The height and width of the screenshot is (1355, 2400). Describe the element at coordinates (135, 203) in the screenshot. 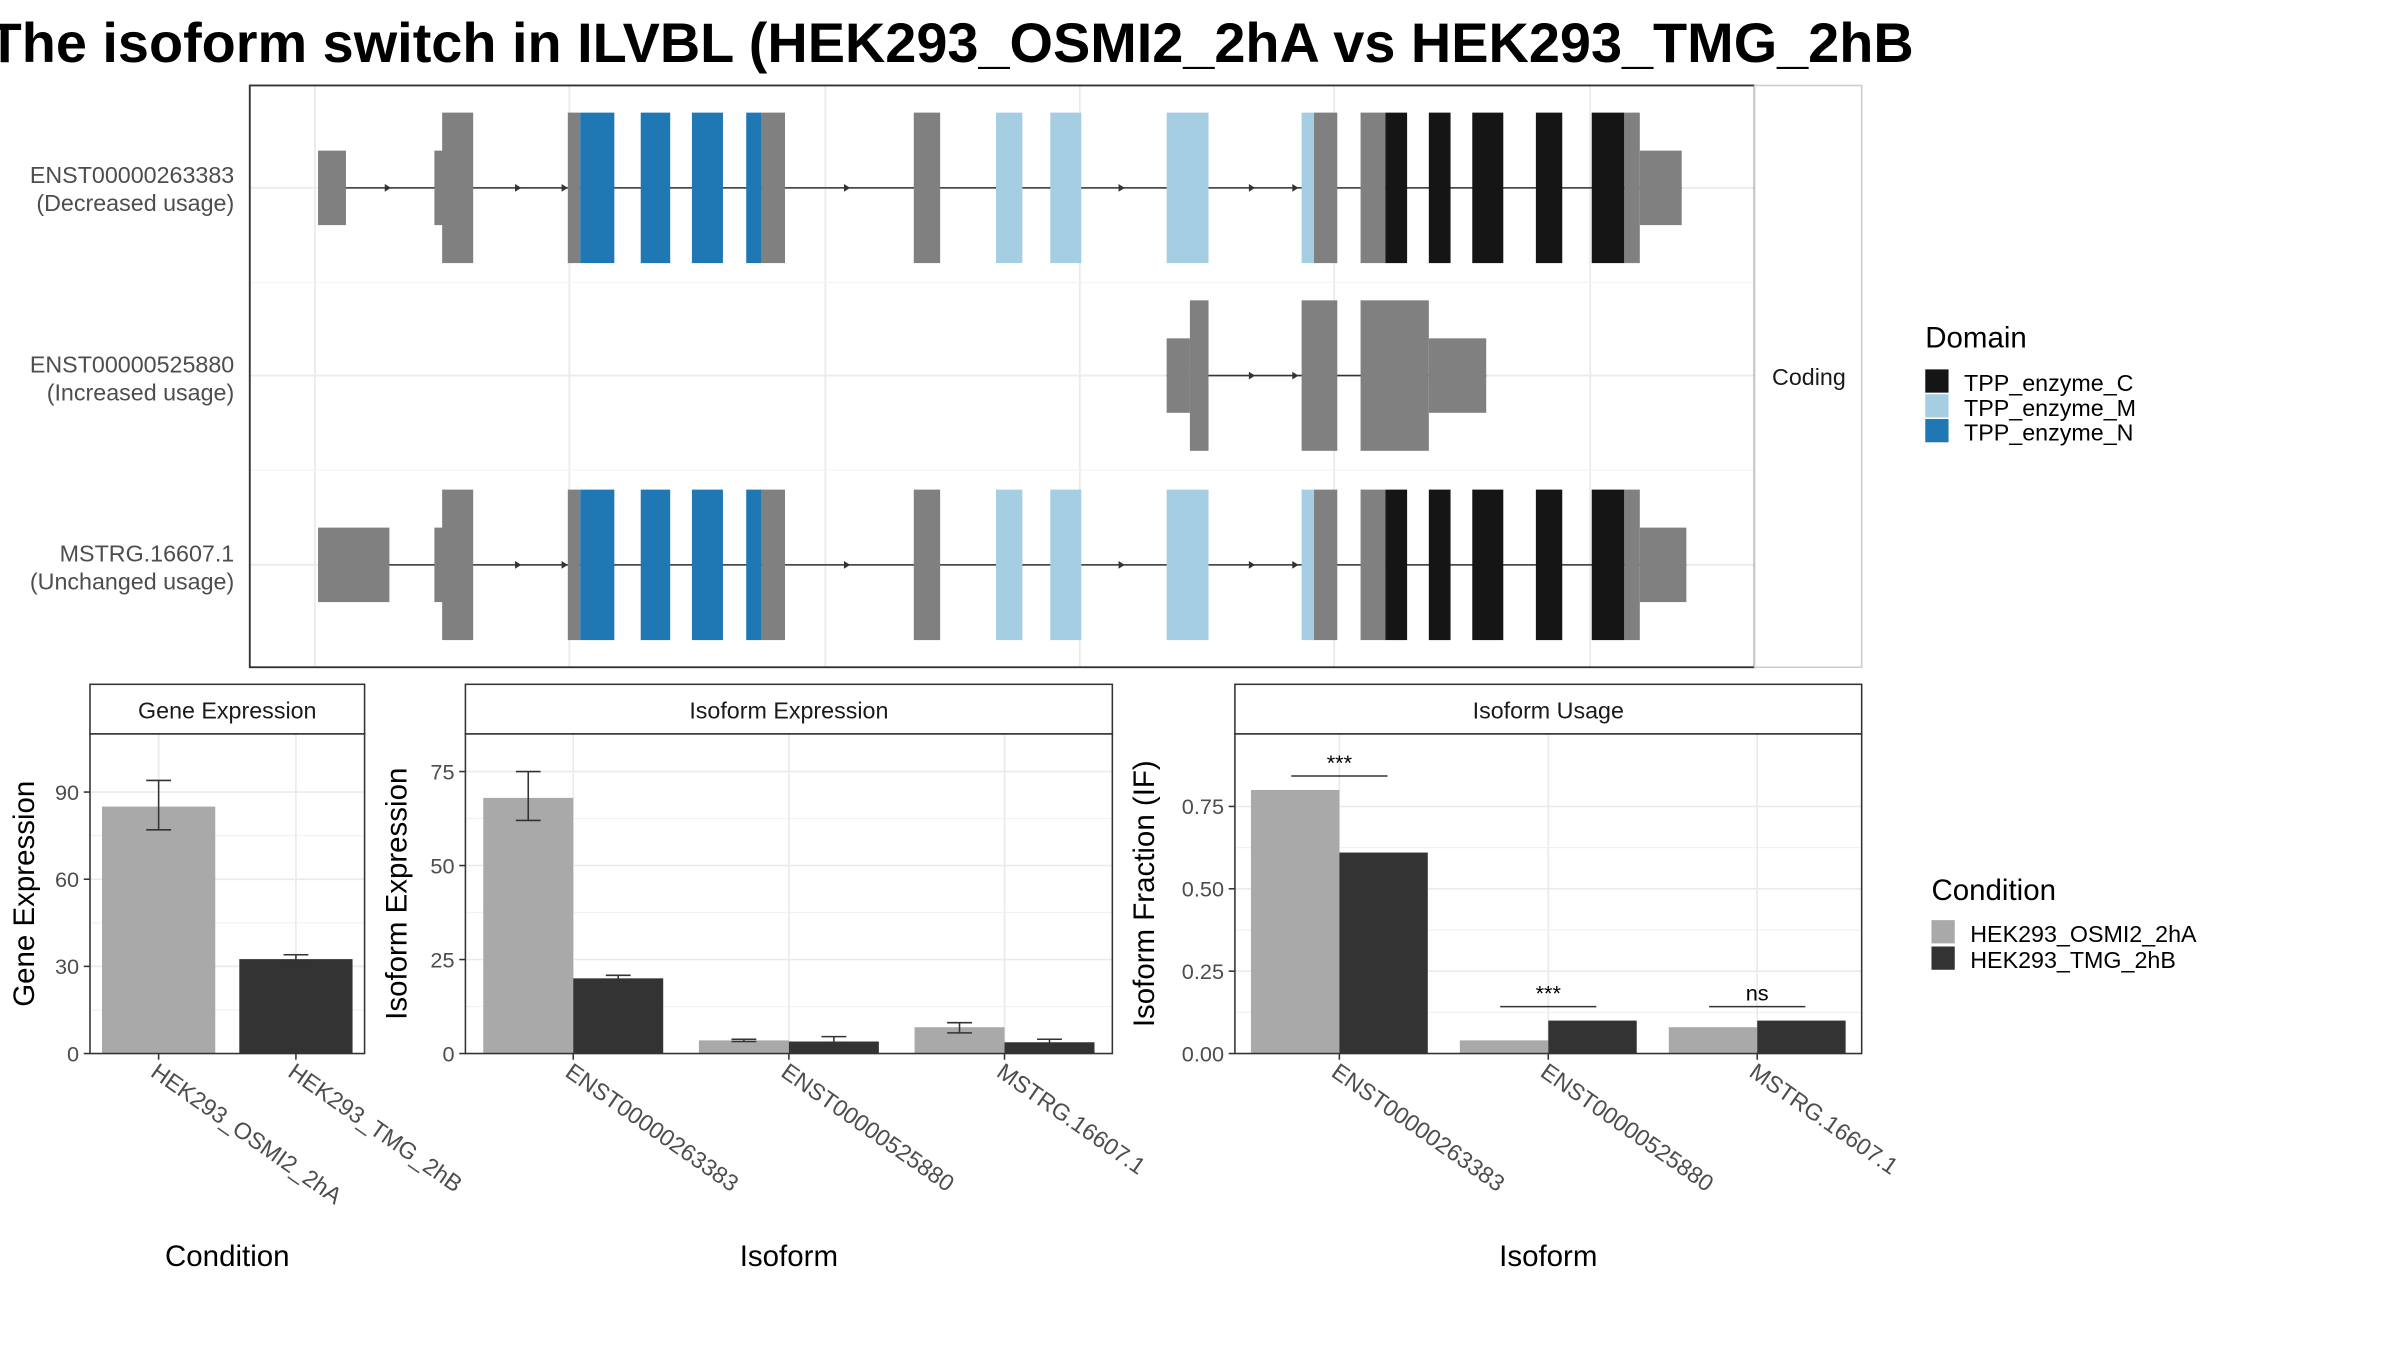

I see `transcript-label-1-usage: (Decreased usage)` at that location.